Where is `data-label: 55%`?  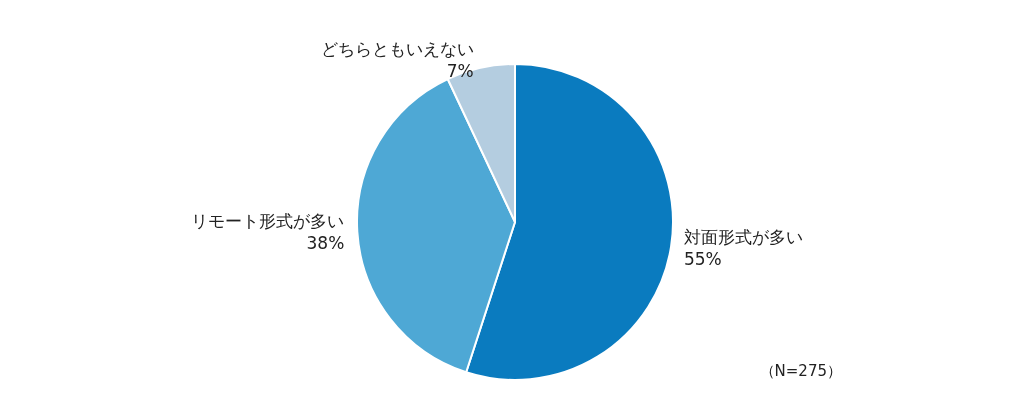
data-label: 55% is located at coordinates (702, 258).